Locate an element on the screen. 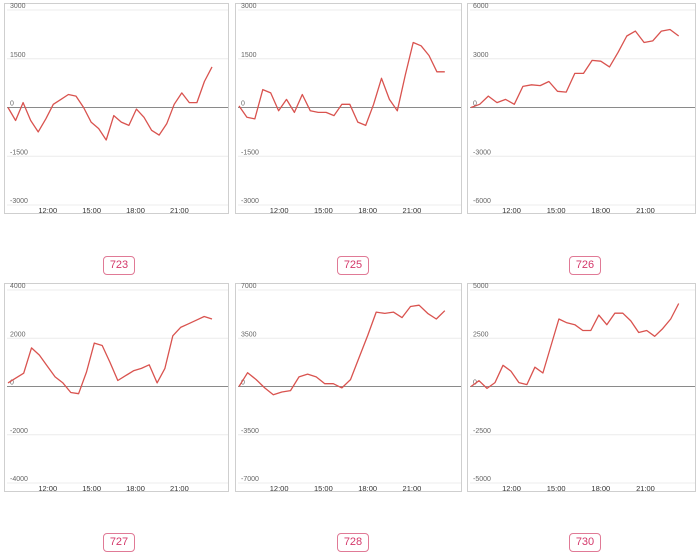 The height and width of the screenshot is (556, 700). y-tick-label: 4000 is located at coordinates (18, 286).